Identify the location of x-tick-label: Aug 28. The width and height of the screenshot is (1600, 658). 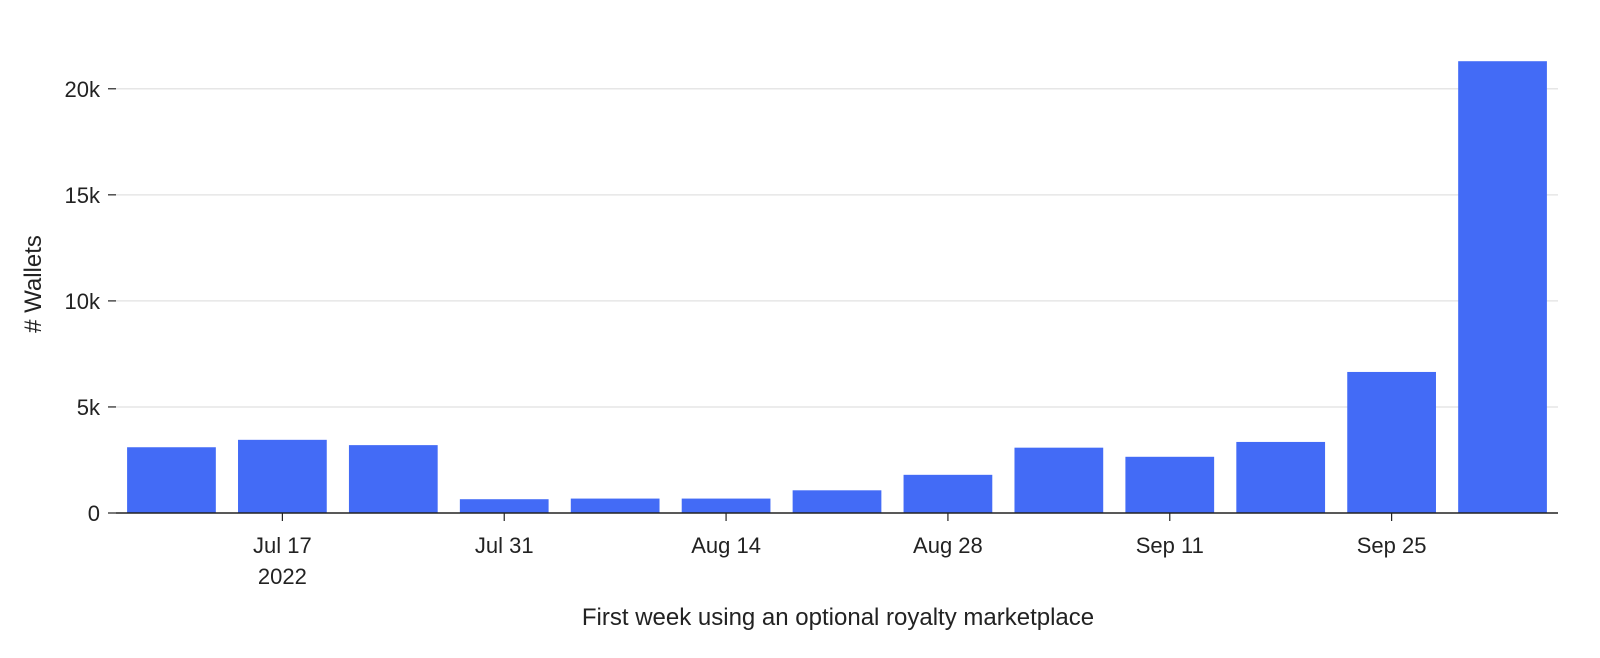
(948, 545).